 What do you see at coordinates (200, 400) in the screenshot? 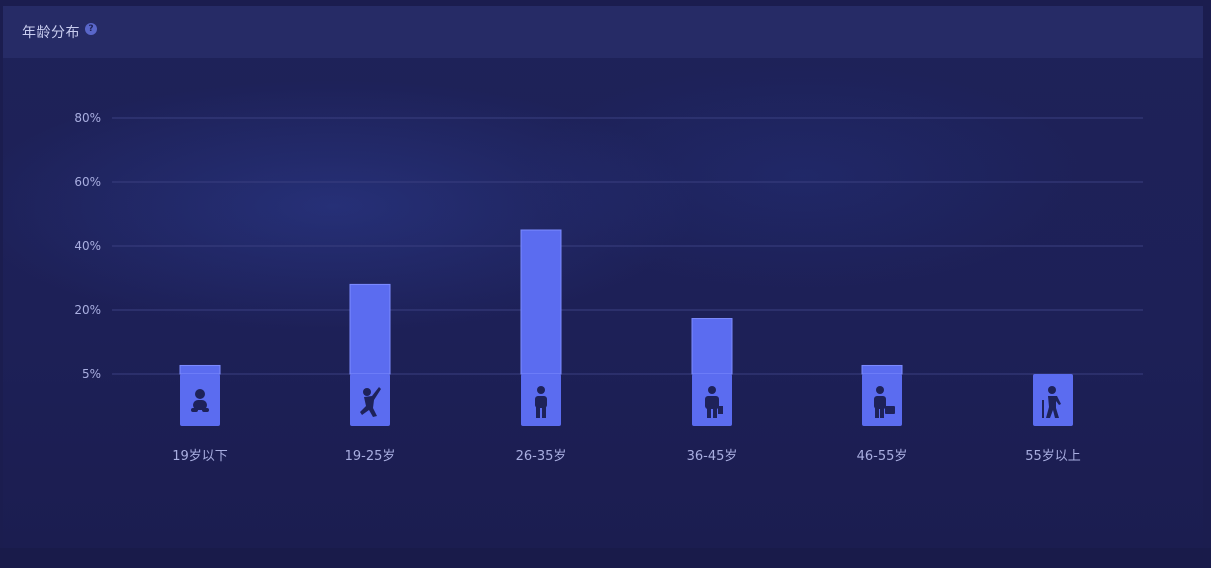
I see `baby-icon` at bounding box center [200, 400].